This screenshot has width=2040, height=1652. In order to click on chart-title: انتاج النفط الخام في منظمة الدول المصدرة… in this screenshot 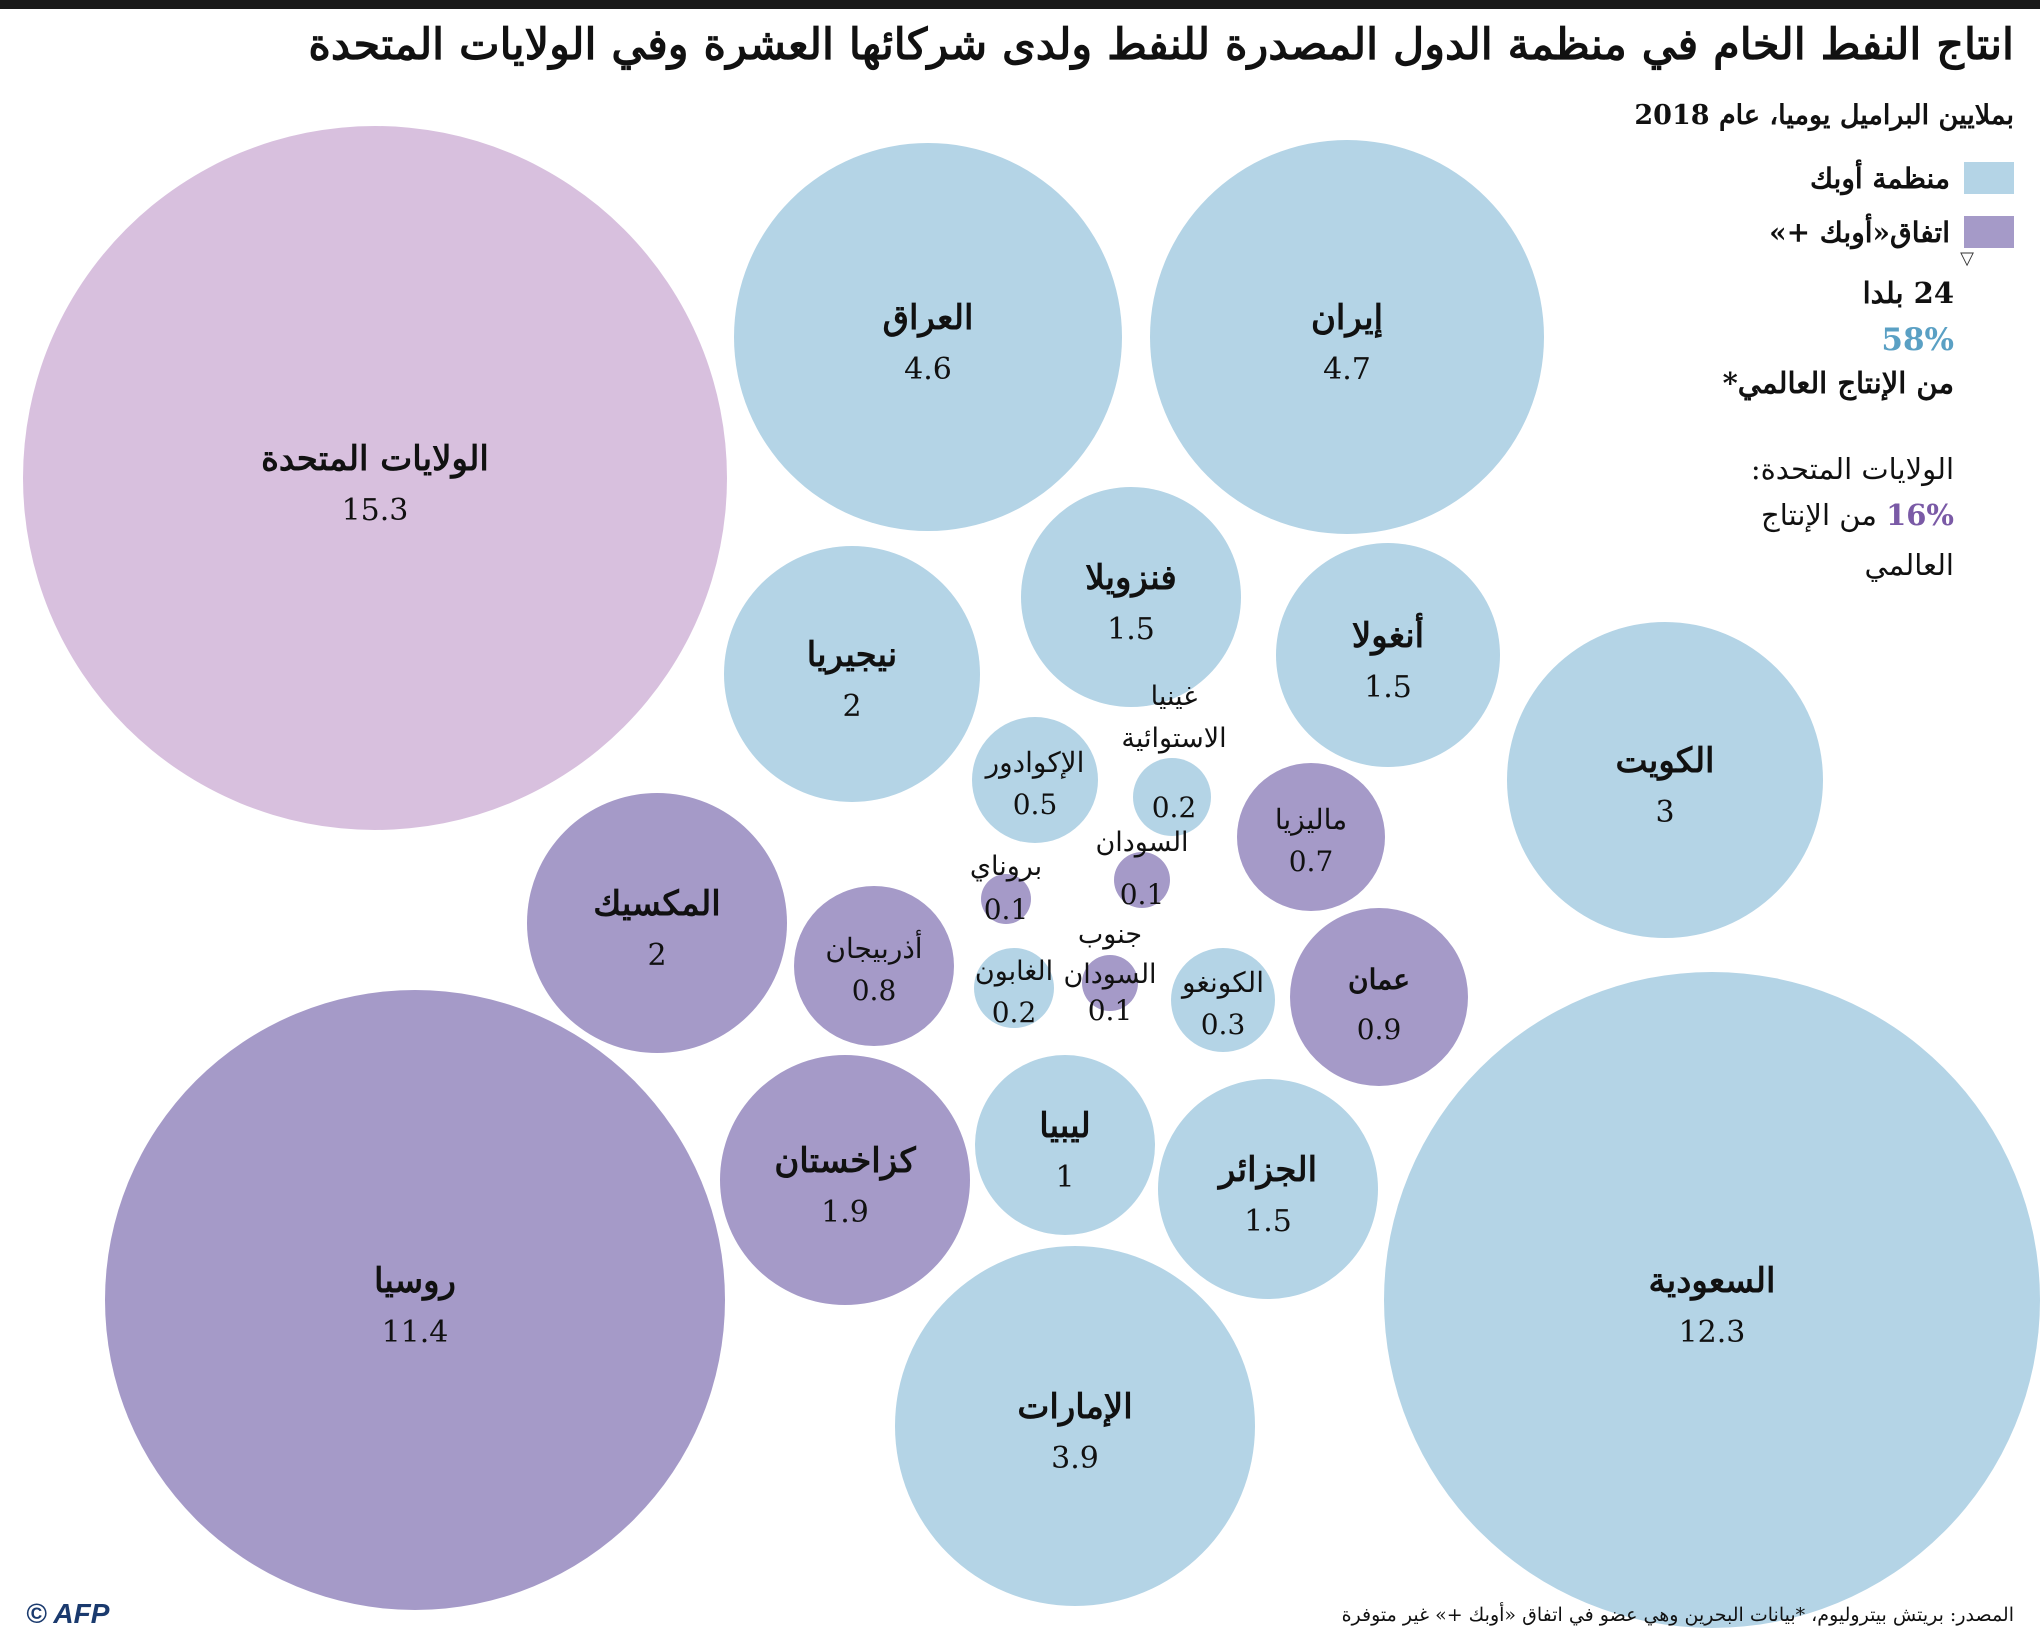, I will do `click(1161, 45)`.